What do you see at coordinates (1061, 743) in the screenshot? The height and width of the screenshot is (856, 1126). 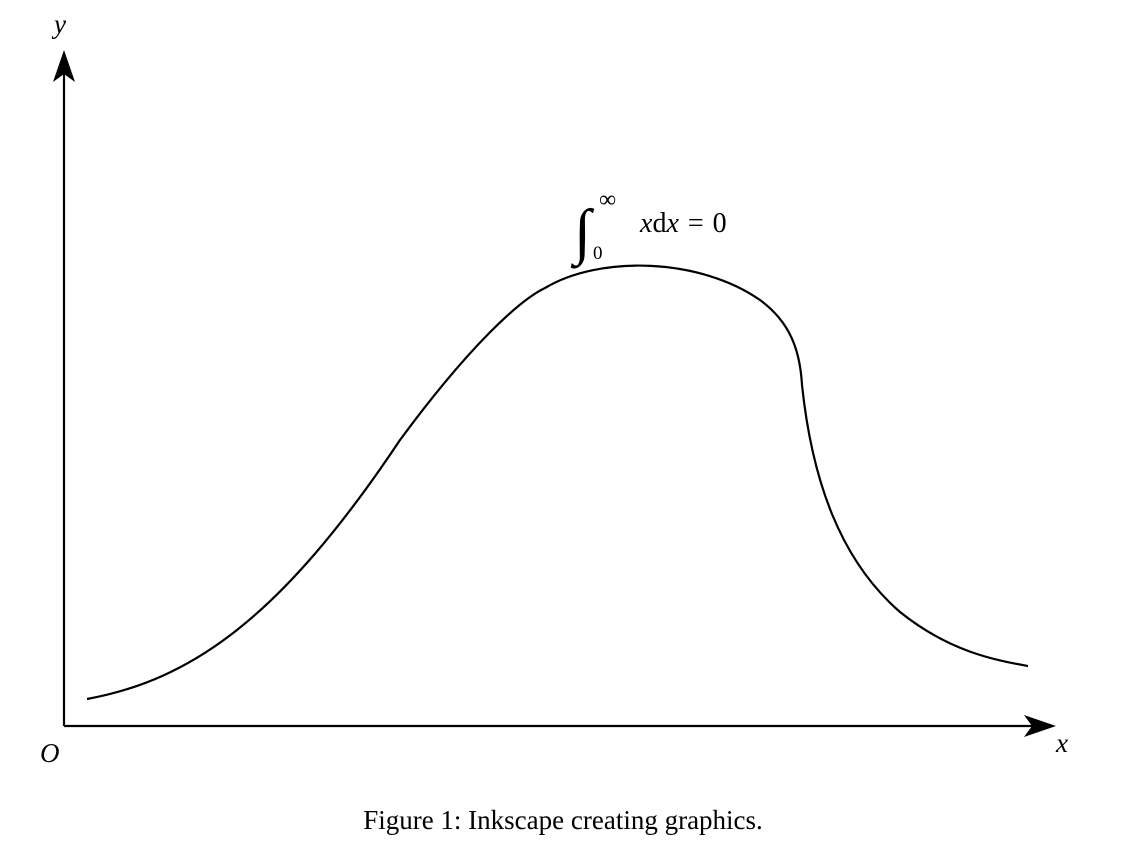 I see `x-axis-label: x` at bounding box center [1061, 743].